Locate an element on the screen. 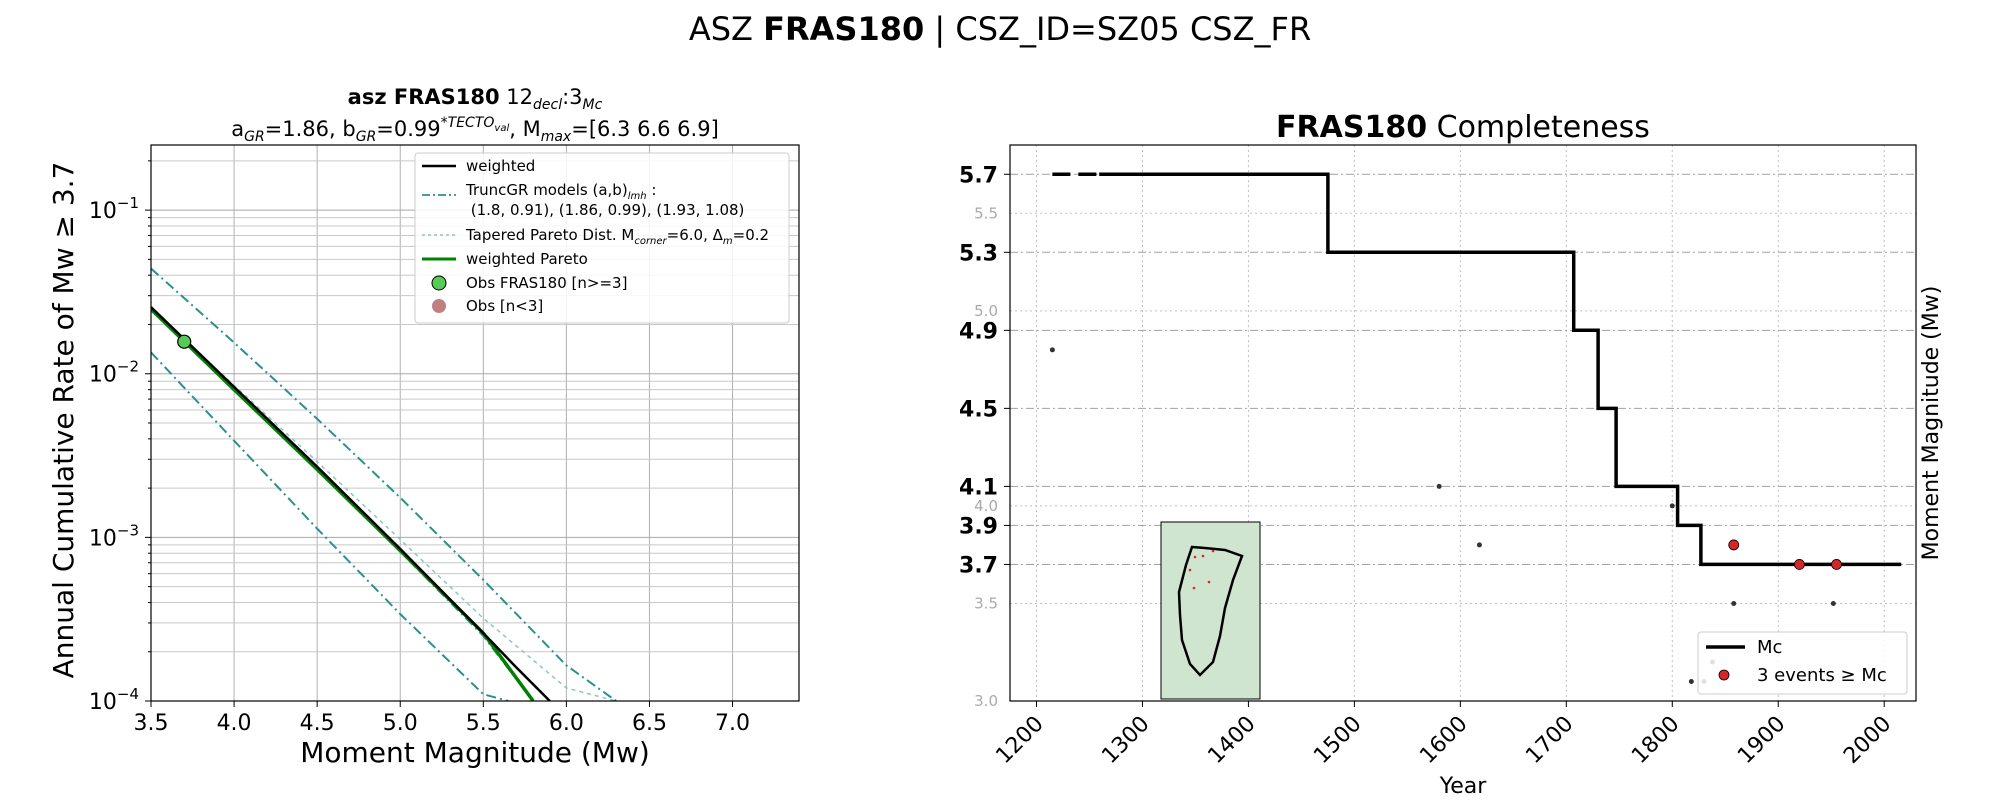 The height and width of the screenshot is (800, 2000). y-tick-label: 5.3 is located at coordinates (978, 253).